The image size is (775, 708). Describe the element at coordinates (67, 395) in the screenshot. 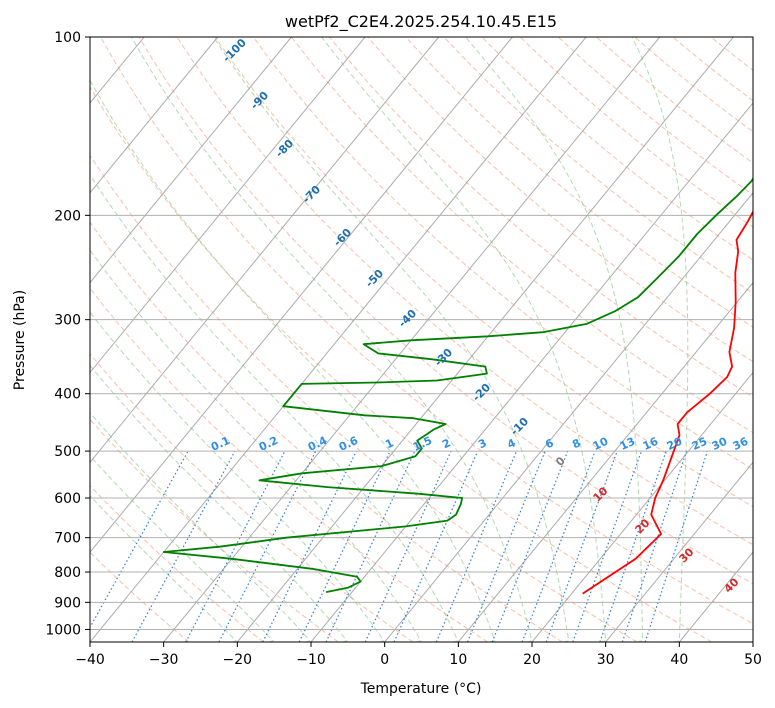

I see `y-tick-label: 400` at that location.